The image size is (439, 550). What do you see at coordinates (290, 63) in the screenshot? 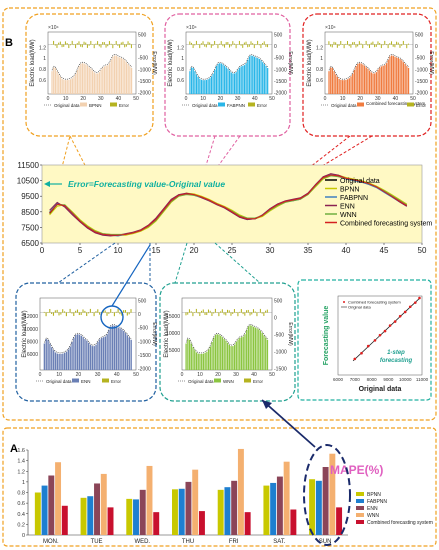
I see `inset-ylabel-right: Error(MW)` at bounding box center [290, 63].